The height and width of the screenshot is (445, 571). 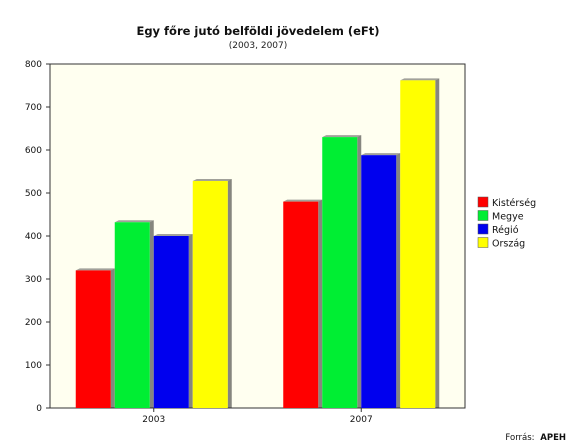 I want to click on y-tick-label: 700, so click(x=33, y=108).